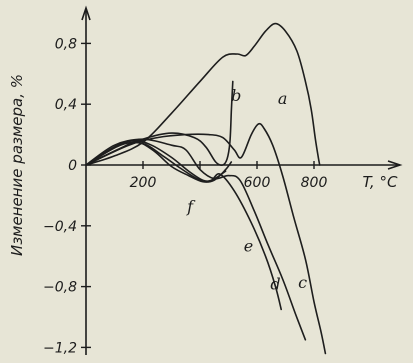 Image resolution: width=413 pixels, height=363 pixels. What do you see at coordinates (86, 13) in the screenshot?
I see `y-axis-arrow` at bounding box center [86, 13].